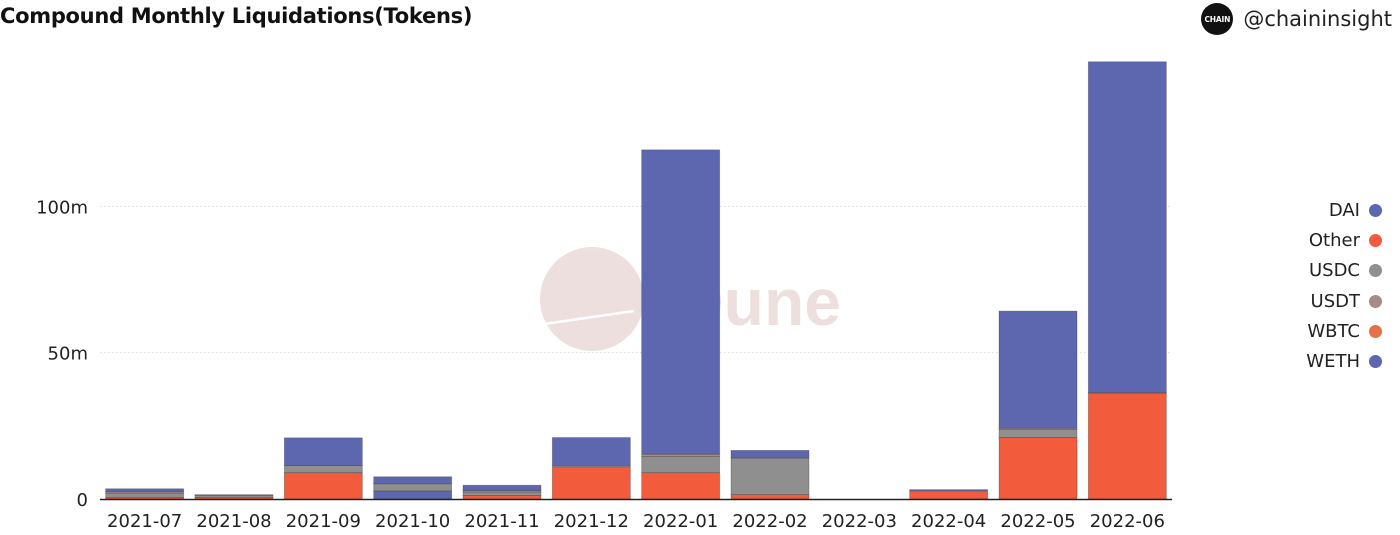 The width and height of the screenshot is (1400, 535). What do you see at coordinates (62, 207) in the screenshot?
I see `y-tick-label: 100m` at bounding box center [62, 207].